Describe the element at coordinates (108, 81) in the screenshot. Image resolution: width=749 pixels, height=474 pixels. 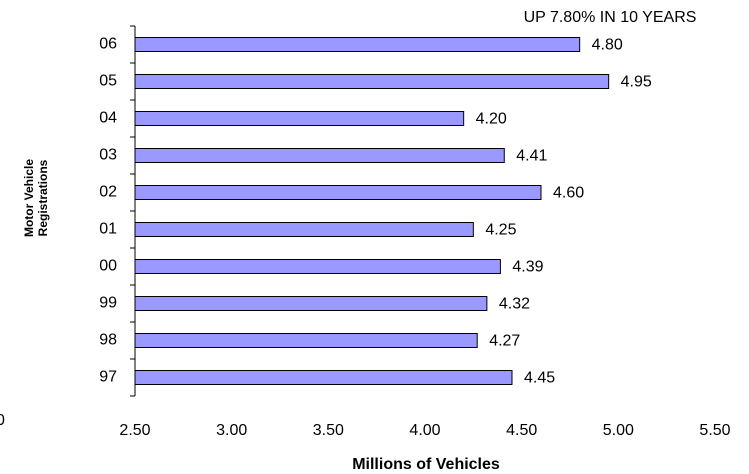
I see `y-tick-label: 05` at that location.